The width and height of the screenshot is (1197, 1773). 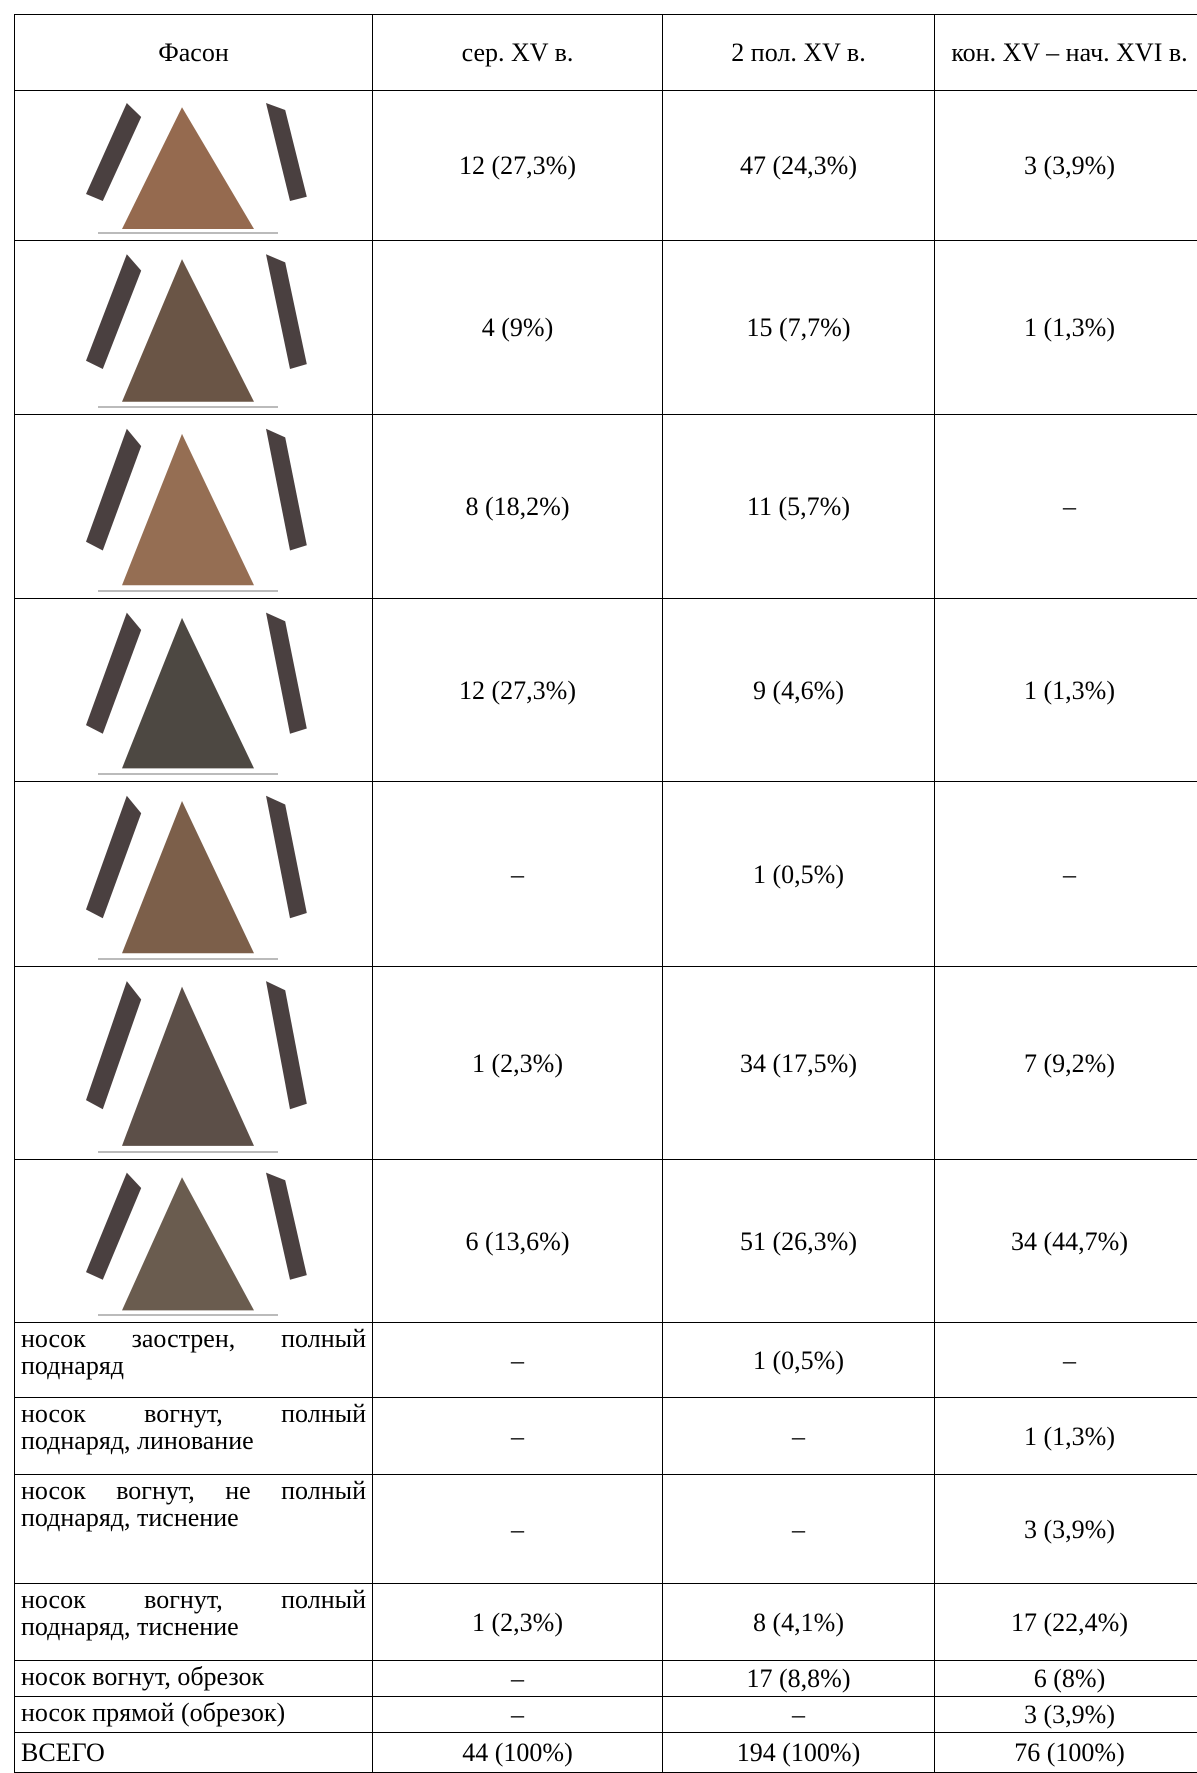 I want to click on table-row: 6 (13,6%)51 (26,3%)34 (44,7%), so click(x=606, y=1241).